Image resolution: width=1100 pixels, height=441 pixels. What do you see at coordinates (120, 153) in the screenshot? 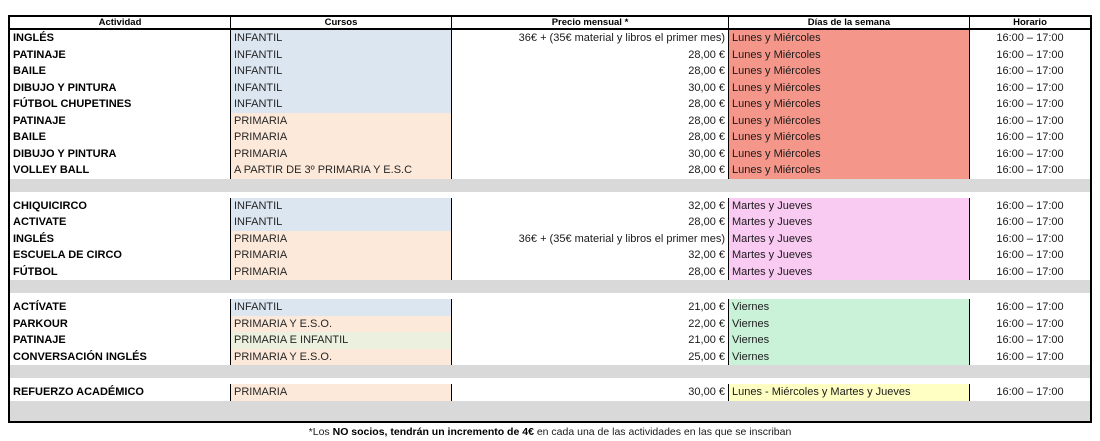
I see `activity-cell: DIBUJO Y PINTURA` at bounding box center [120, 153].